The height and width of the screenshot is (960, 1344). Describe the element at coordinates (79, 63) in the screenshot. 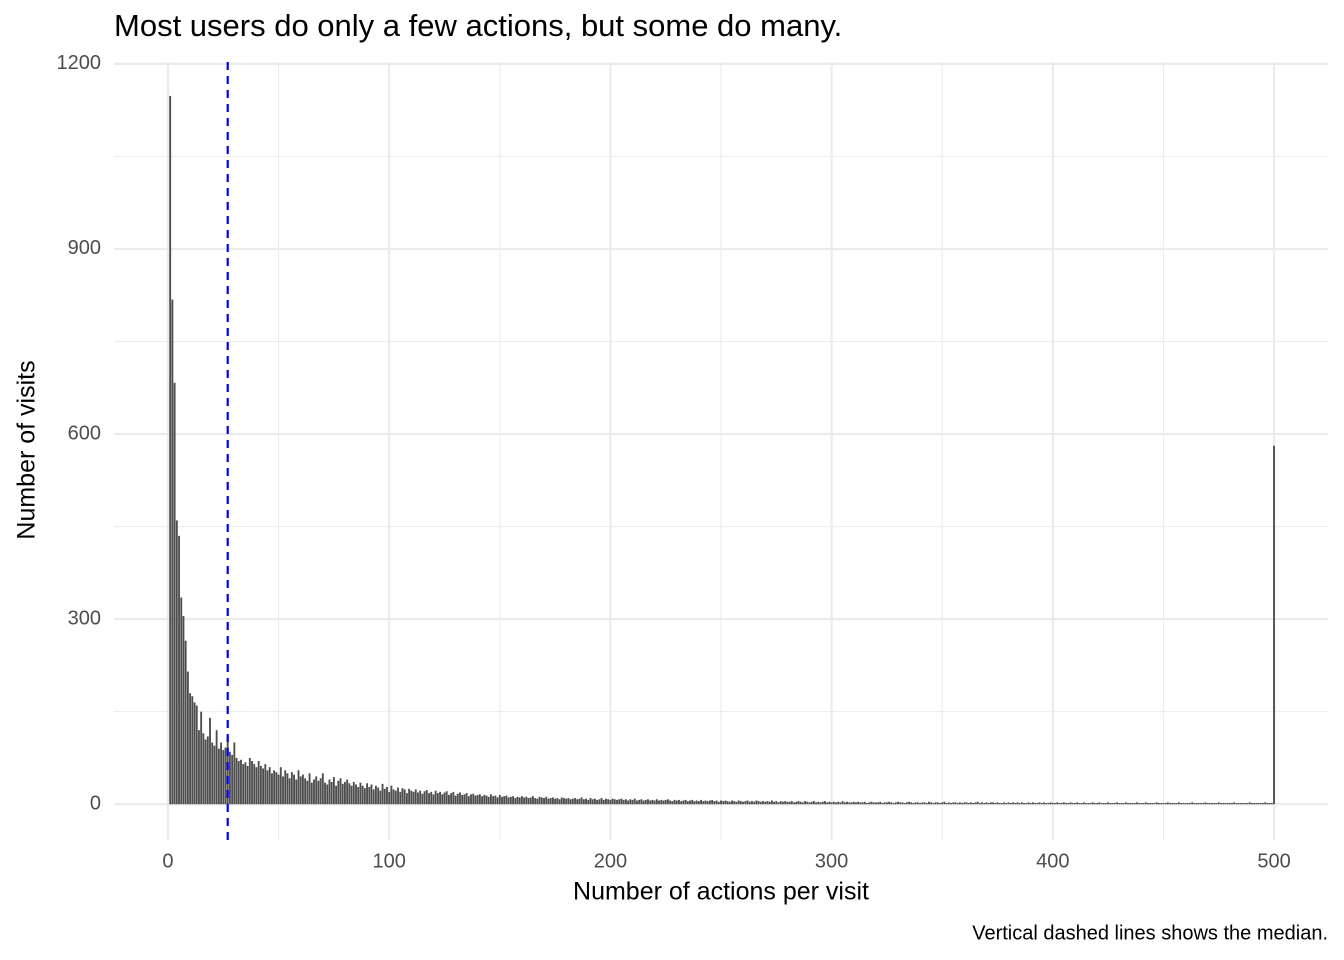

I see `y-tick-label: 1200` at that location.